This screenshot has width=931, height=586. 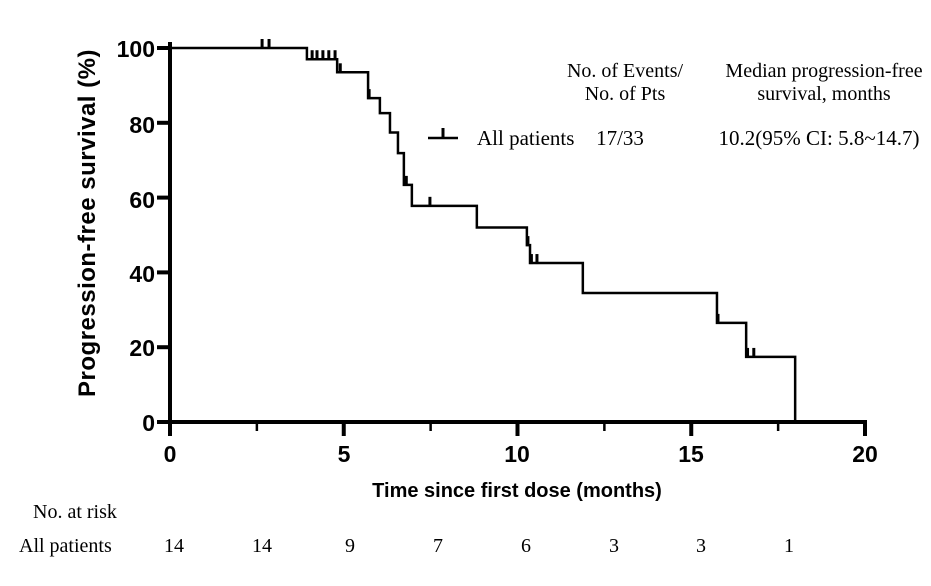 I want to click on median-header-line1: Median progression-free, so click(x=824, y=71).